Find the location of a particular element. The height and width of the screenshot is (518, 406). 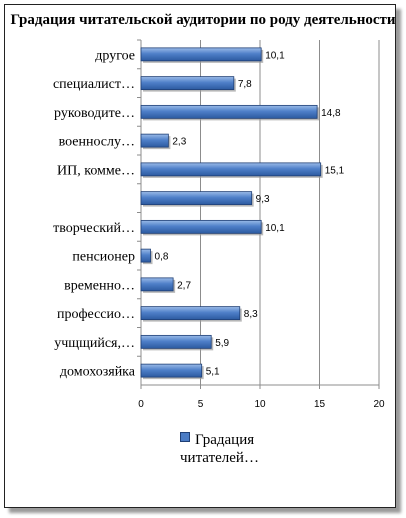

data-label: 14,8 is located at coordinates (331, 113).